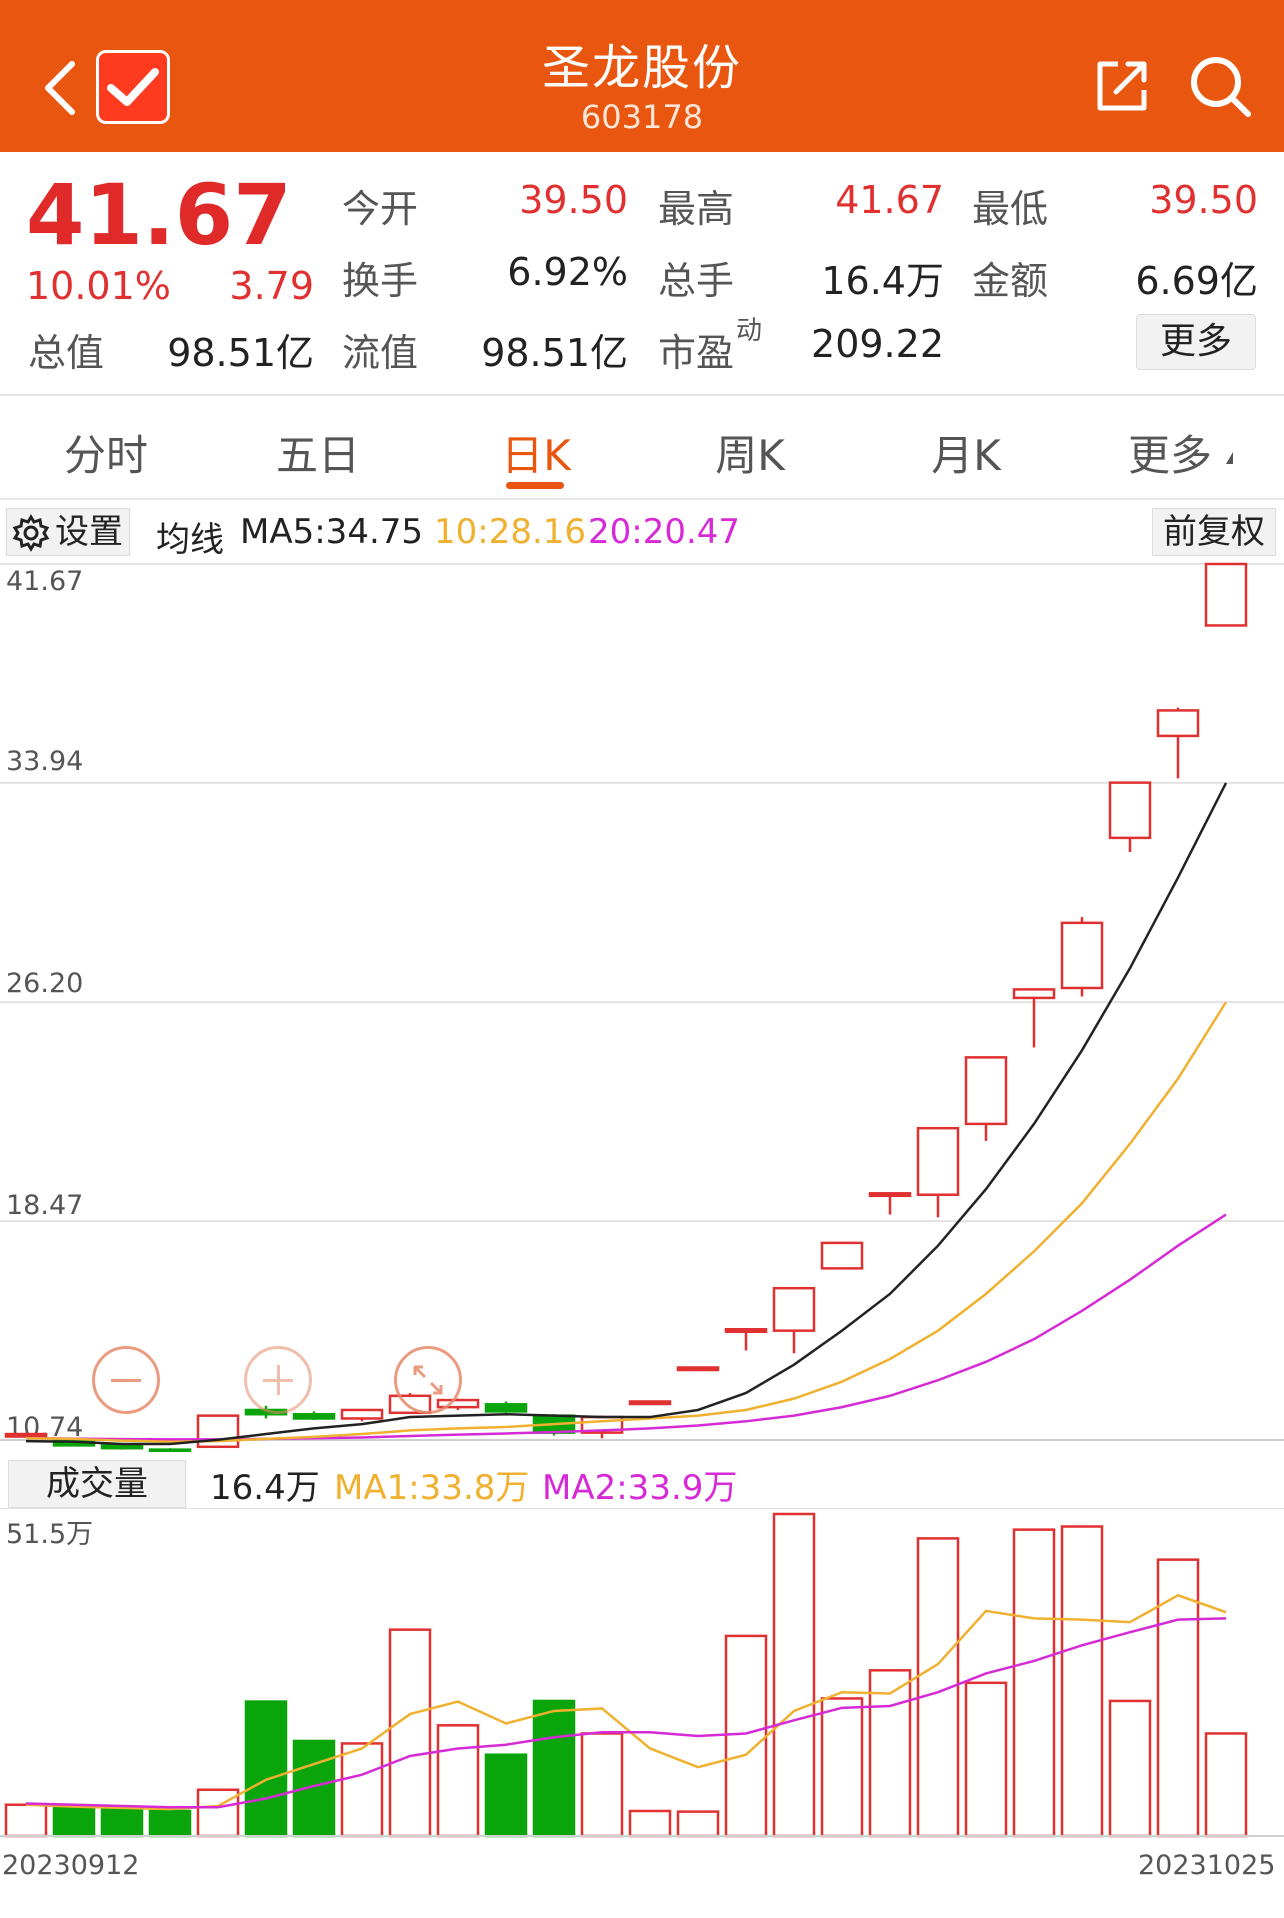  What do you see at coordinates (1196, 281) in the screenshot?
I see `amount-value: 6.69亿` at bounding box center [1196, 281].